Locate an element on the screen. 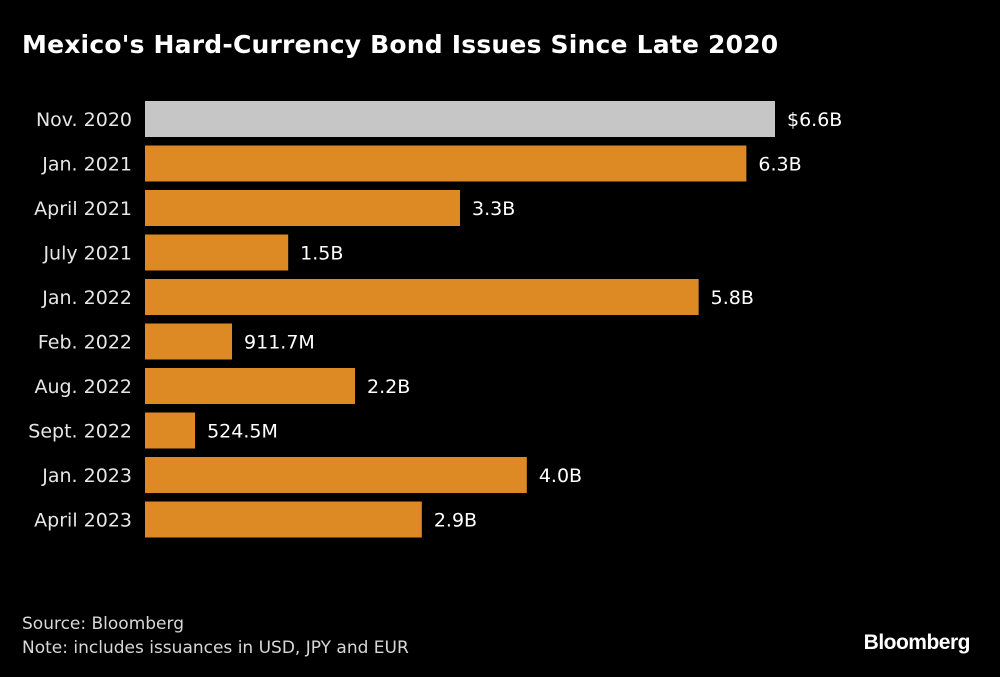 The image size is (1000, 677). category-label: Nov. 2020 is located at coordinates (84, 120).